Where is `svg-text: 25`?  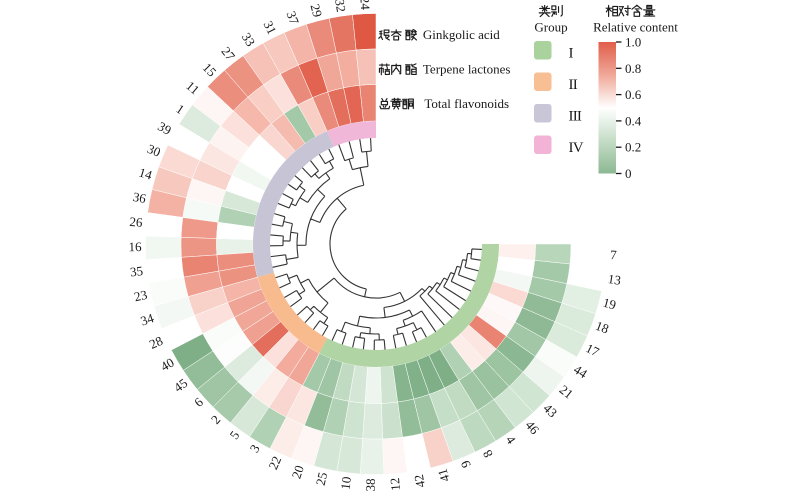 svg-text: 25 is located at coordinates (321, 479).